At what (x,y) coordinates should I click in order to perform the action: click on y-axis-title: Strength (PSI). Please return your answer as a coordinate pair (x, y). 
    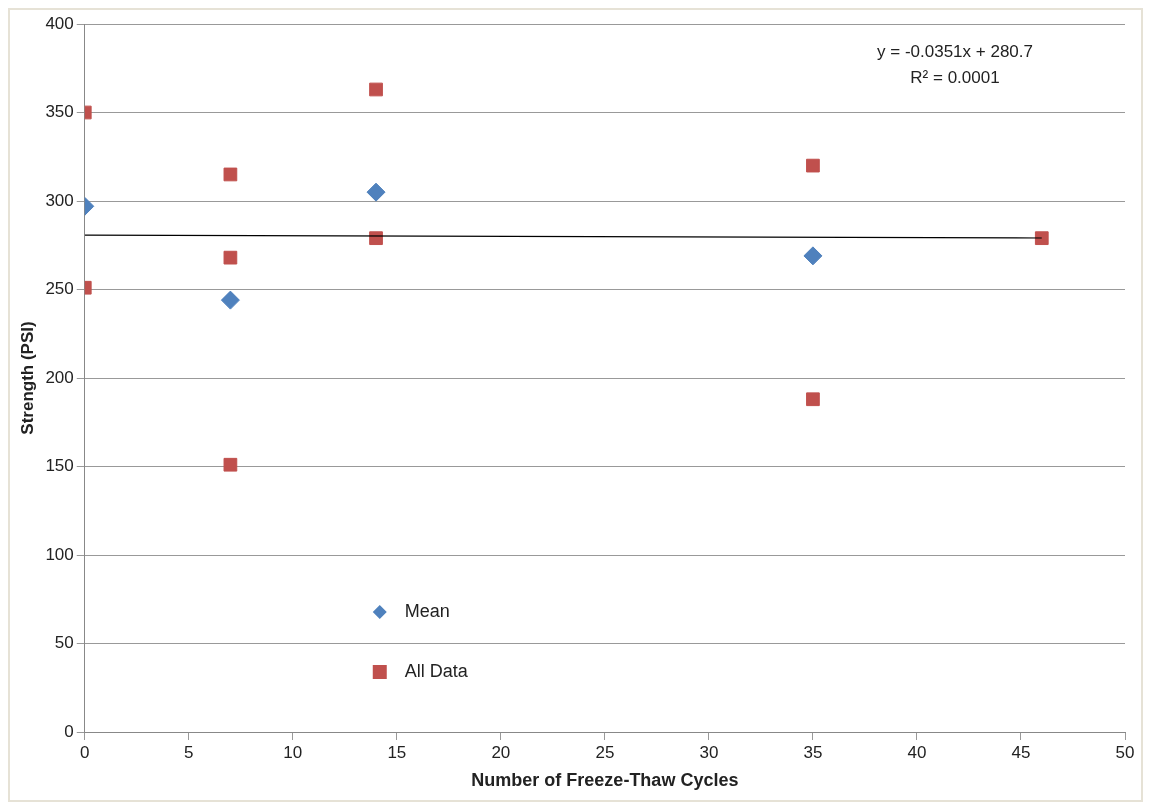
    Looking at the image, I should click on (27, 378).